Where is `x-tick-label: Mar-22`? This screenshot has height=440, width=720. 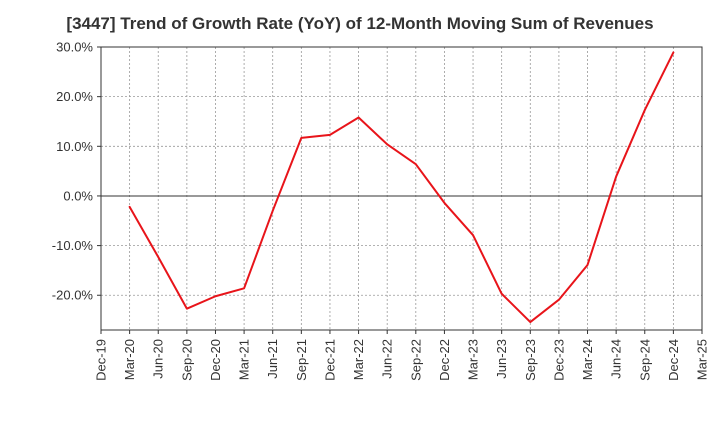 x-tick-label: Mar-22 is located at coordinates (358, 359).